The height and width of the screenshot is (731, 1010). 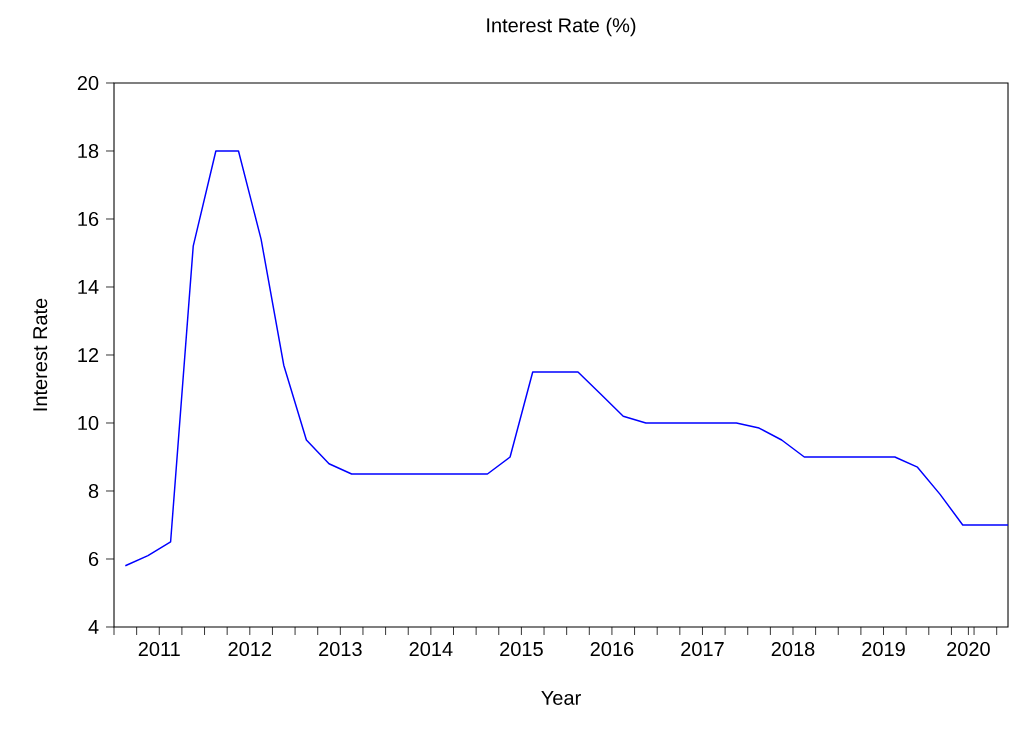 I want to click on x-tick-label: 2011, so click(x=159, y=649).